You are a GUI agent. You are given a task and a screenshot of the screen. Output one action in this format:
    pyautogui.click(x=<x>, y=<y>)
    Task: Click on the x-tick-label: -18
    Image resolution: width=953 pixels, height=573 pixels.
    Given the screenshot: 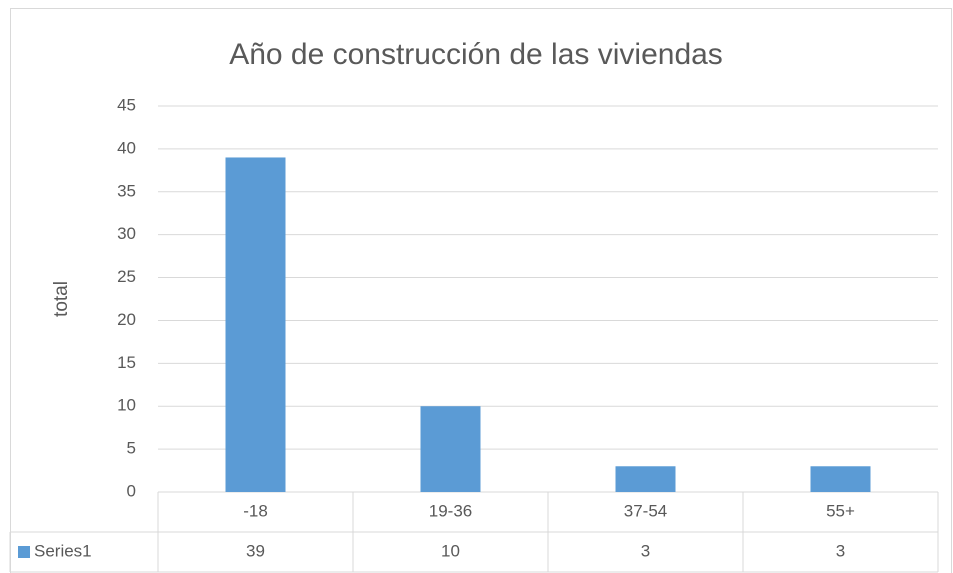 What is the action you would take?
    pyautogui.click(x=255, y=510)
    